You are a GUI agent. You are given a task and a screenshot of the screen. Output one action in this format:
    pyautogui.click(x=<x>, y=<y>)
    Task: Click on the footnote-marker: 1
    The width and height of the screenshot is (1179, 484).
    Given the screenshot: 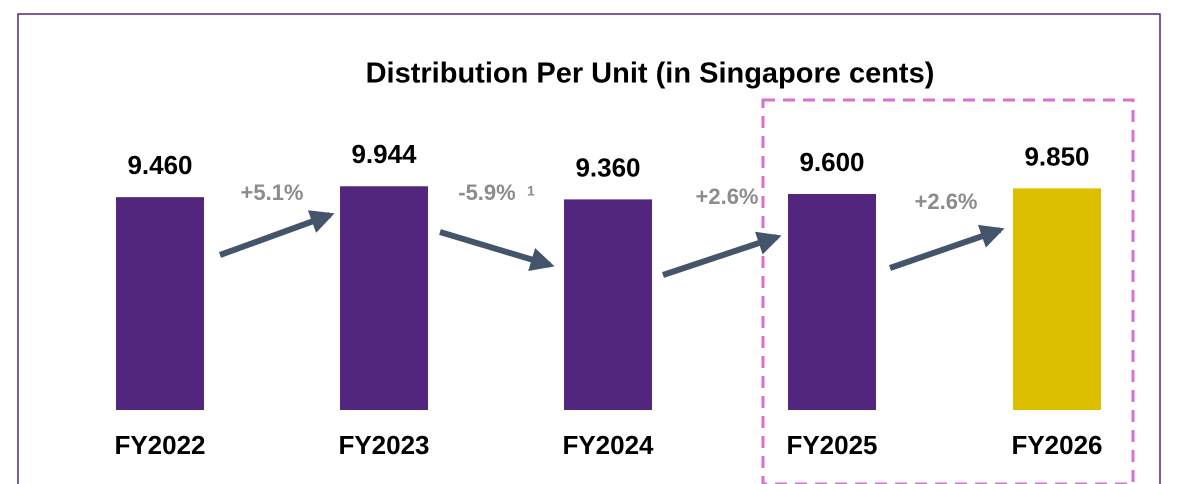 What is the action you would take?
    pyautogui.click(x=531, y=191)
    